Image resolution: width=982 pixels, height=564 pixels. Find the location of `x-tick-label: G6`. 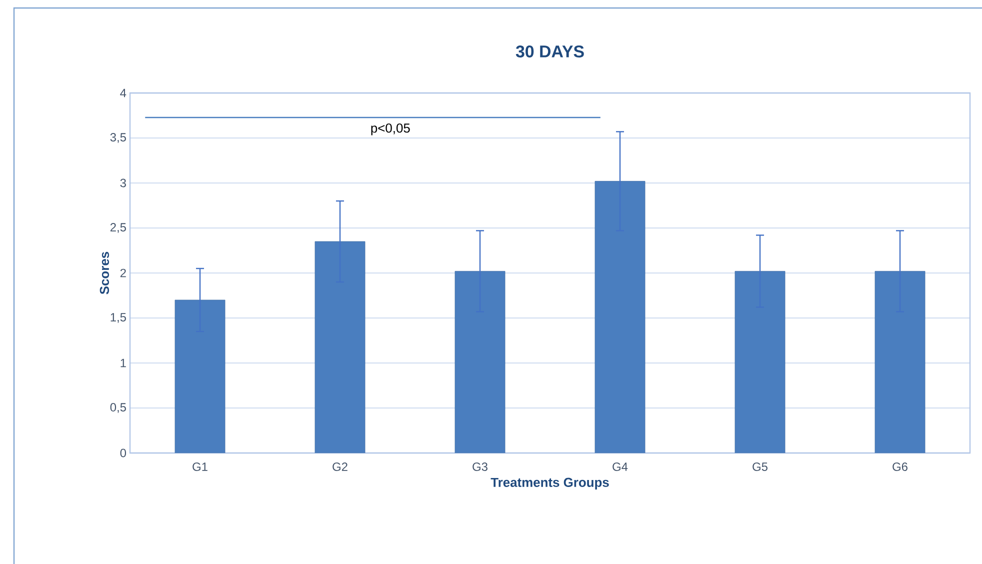

x-tick-label: G6 is located at coordinates (900, 466).